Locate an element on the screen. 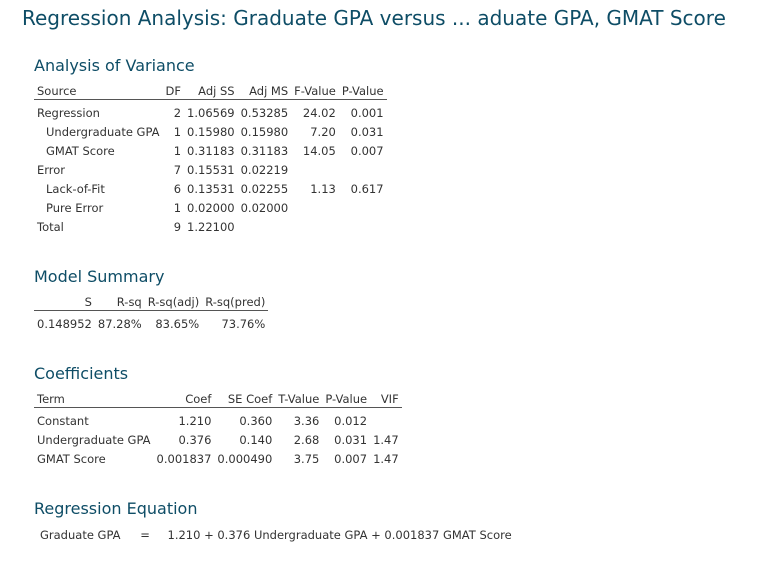 This screenshot has width=777, height=563. adj-ms-cell: 0.02255 is located at coordinates (264, 188).